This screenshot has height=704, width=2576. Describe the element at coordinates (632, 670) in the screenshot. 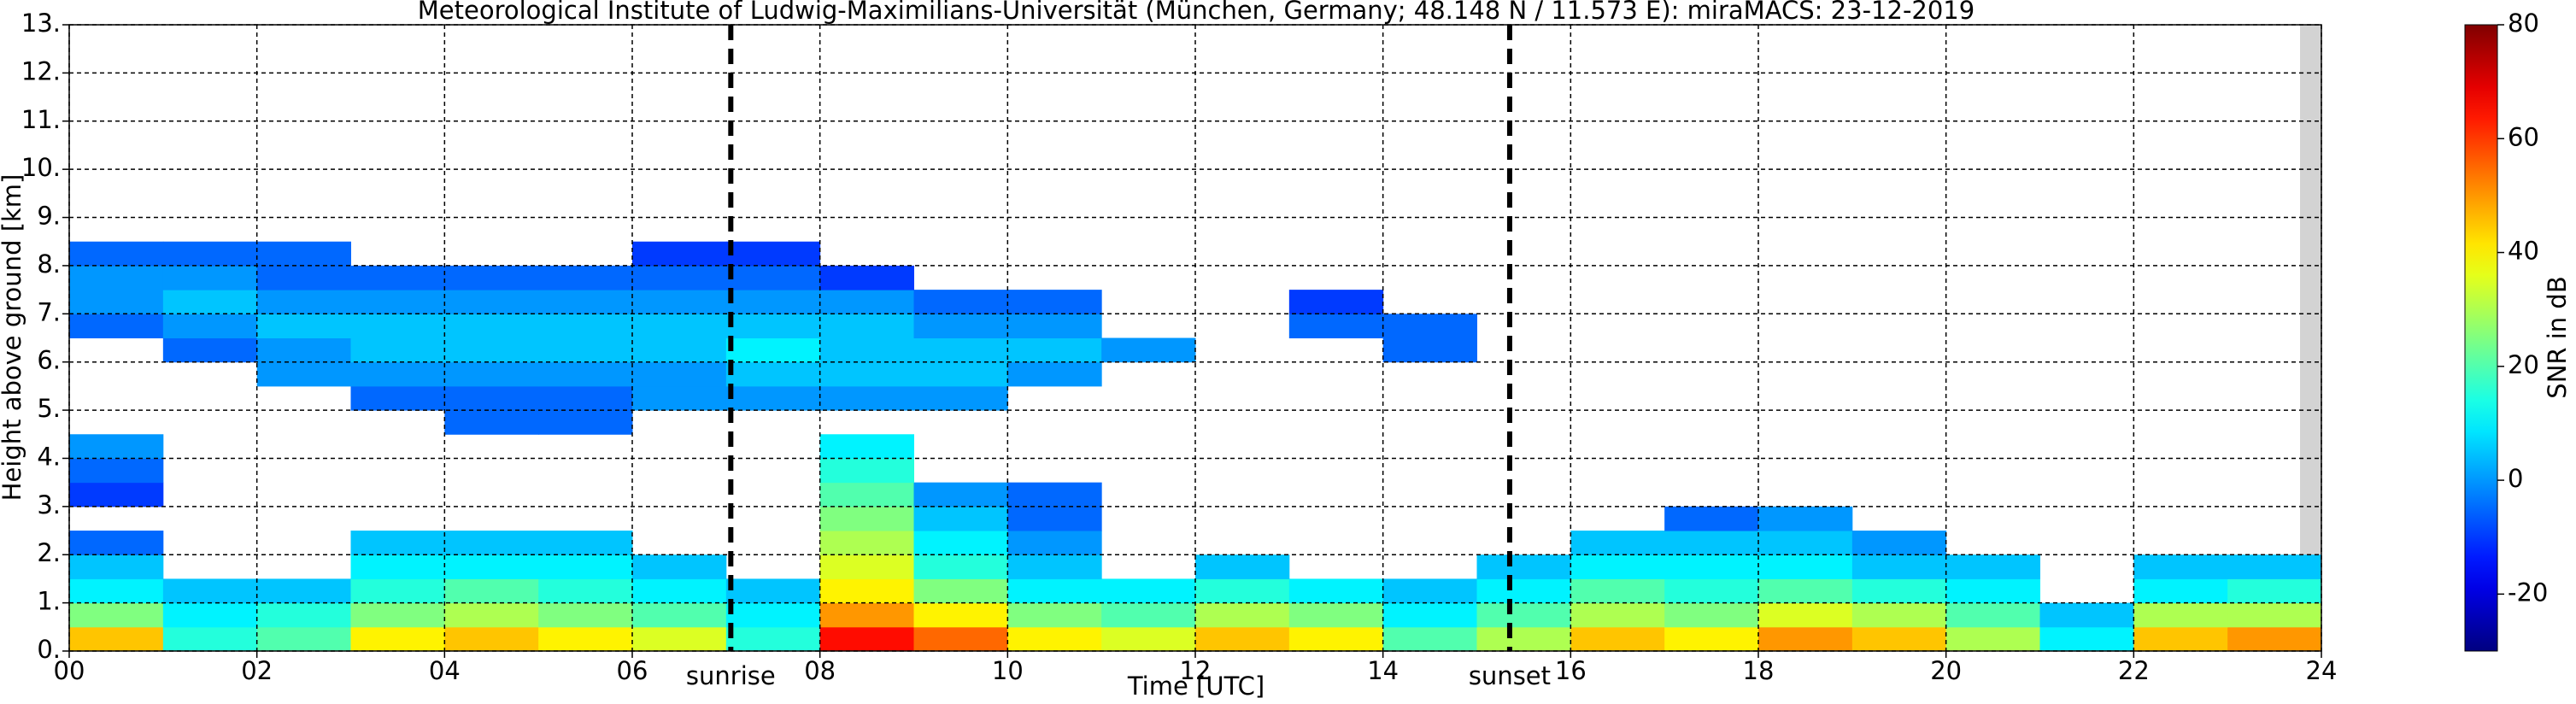

I see `x-tick-label: 06` at that location.